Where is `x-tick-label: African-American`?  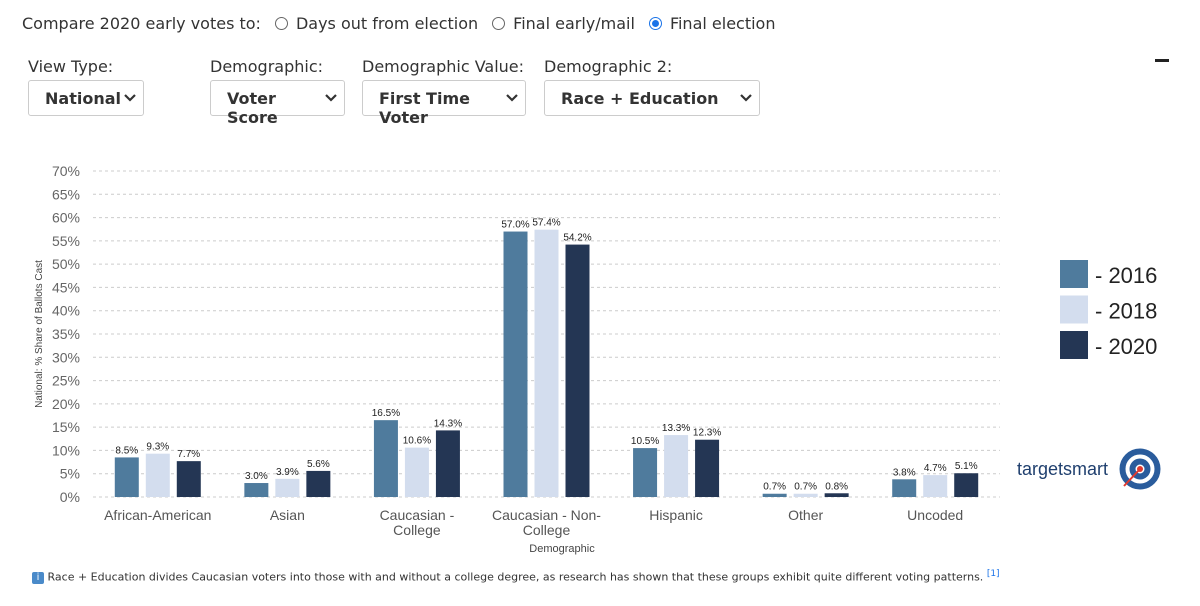 x-tick-label: African-American is located at coordinates (158, 515).